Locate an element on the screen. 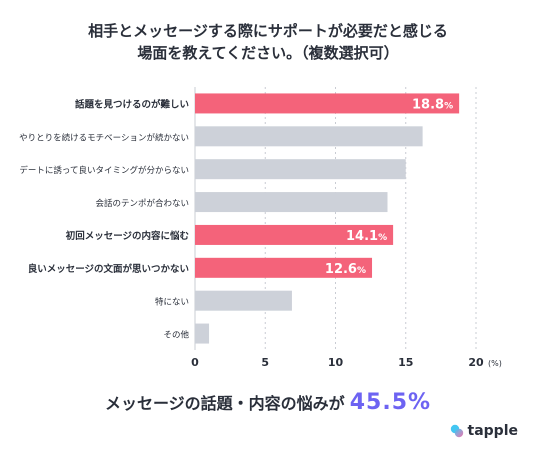 This screenshot has height=455, width=536. data-label-unit-4: % is located at coordinates (382, 238).